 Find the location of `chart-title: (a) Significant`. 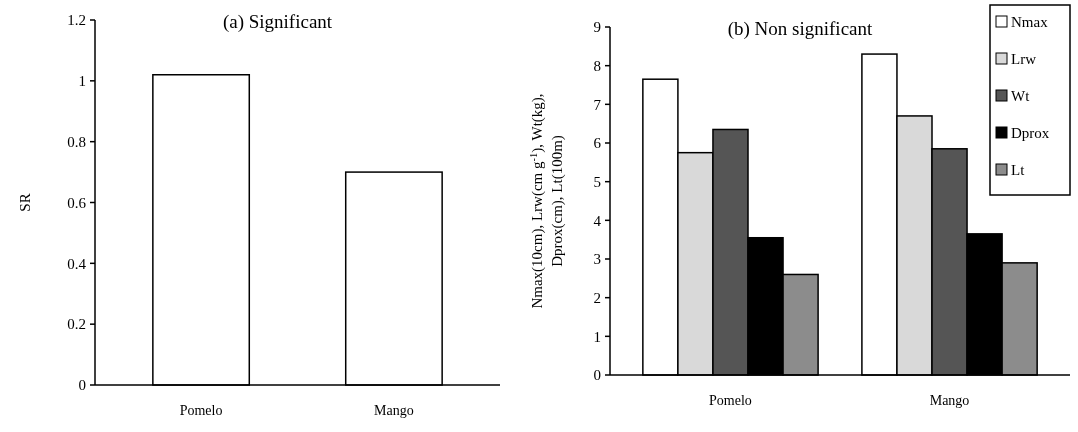

chart-title: (a) Significant is located at coordinates (277, 22).